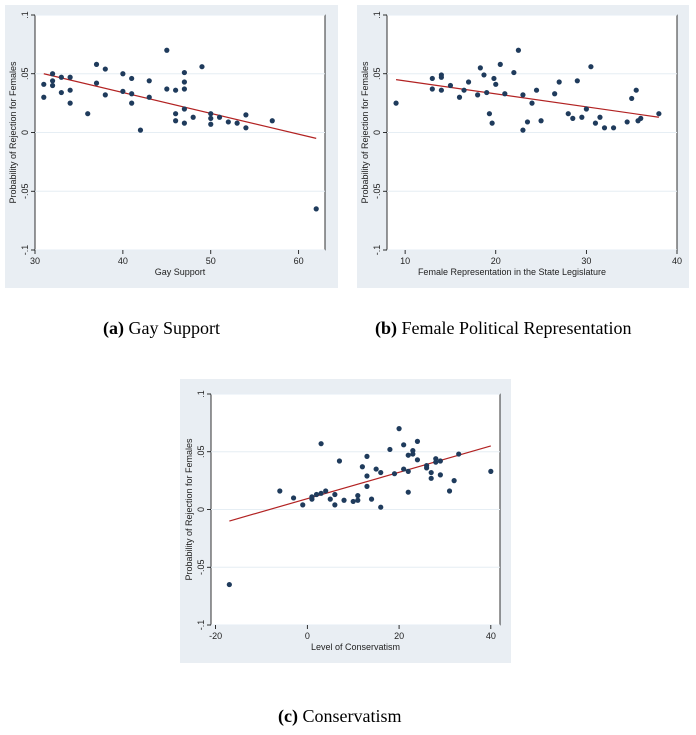 The height and width of the screenshot is (735, 696). I want to click on x-tick-label: 10, so click(405, 261).